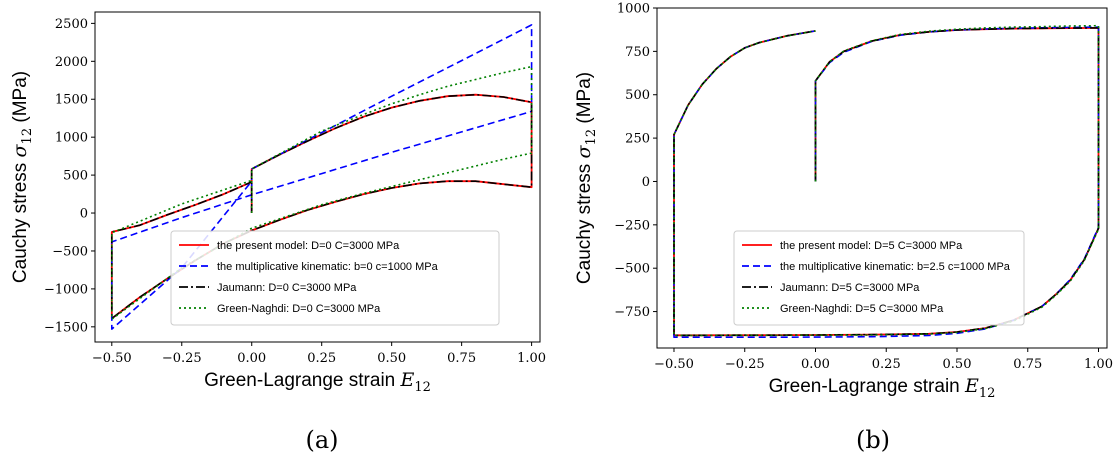  Describe the element at coordinates (637, 139) in the screenshot. I see `y-tick-label: 250` at that location.